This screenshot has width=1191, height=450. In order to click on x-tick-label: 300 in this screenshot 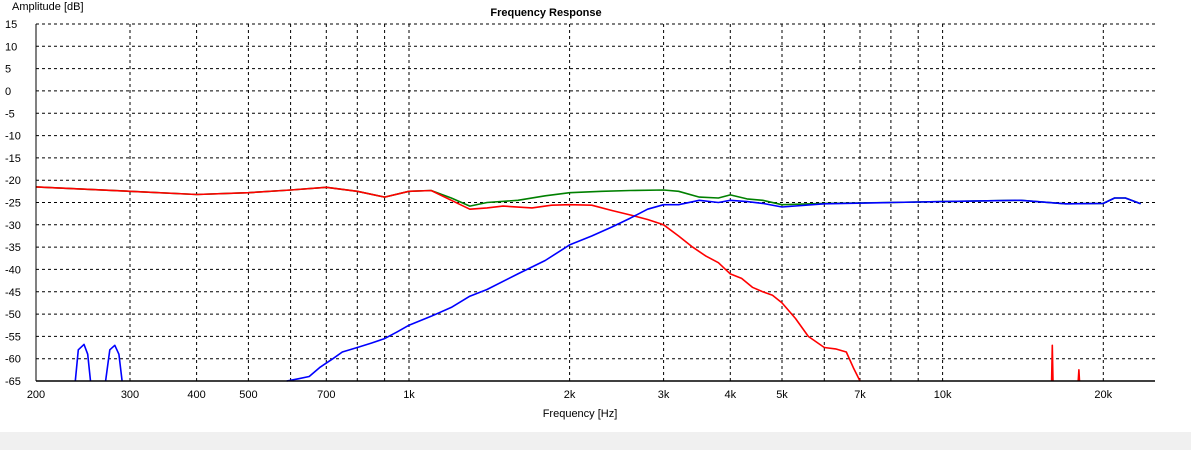, I will do `click(130, 395)`.